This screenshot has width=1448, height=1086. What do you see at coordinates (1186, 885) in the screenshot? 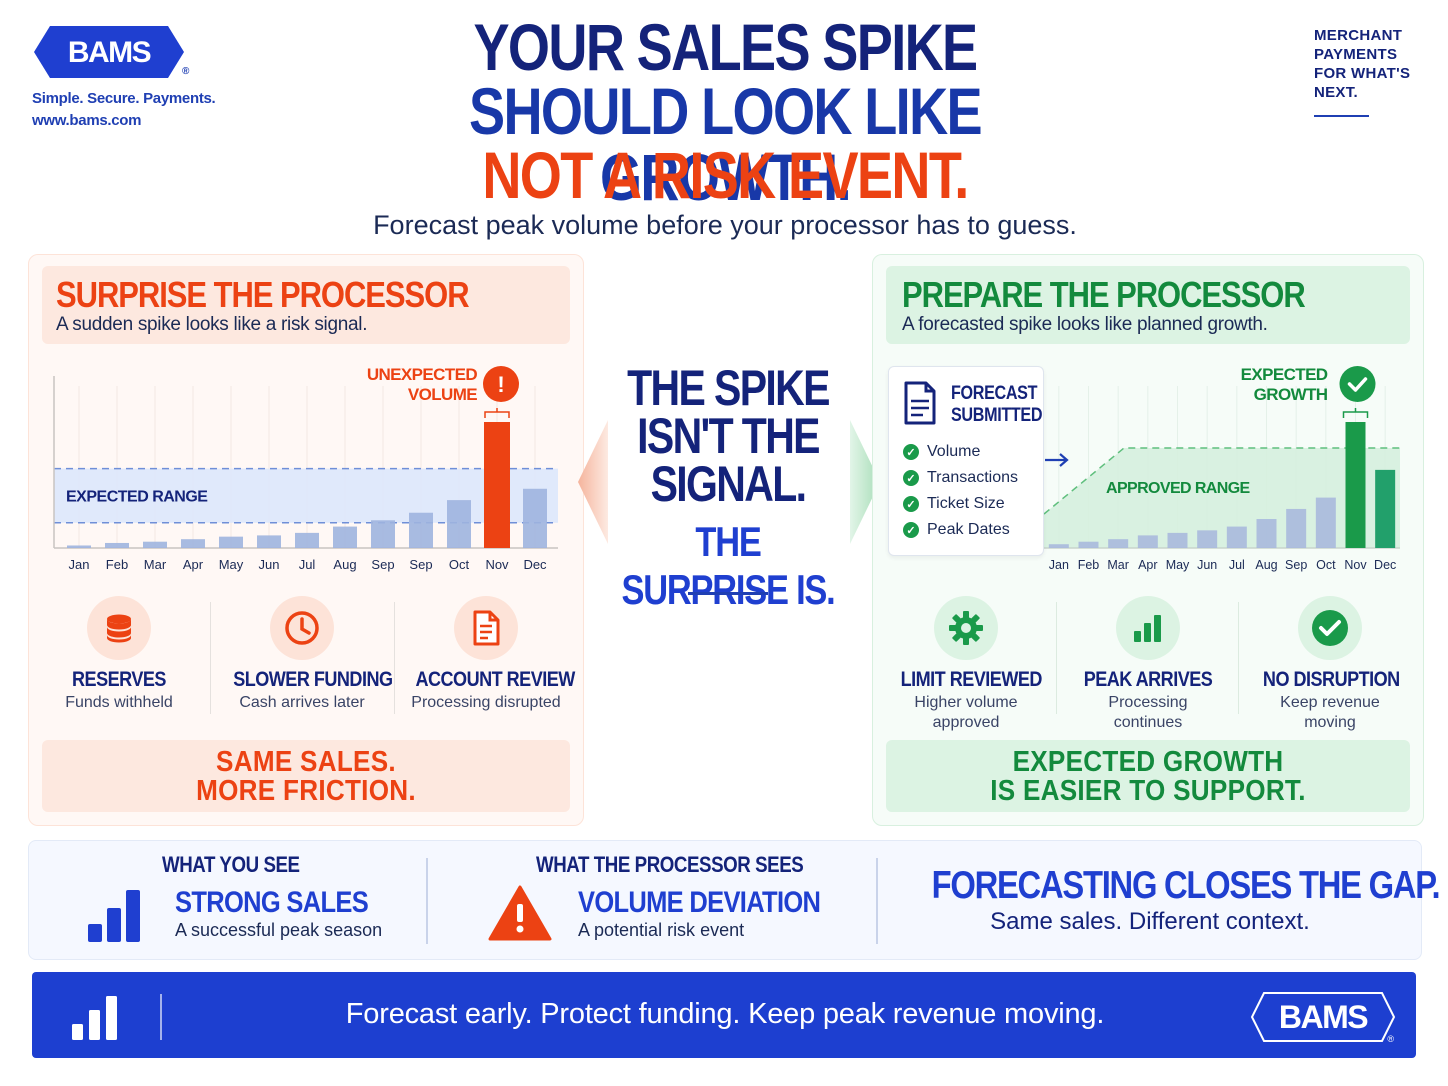
I see `closes-gap-title: FORECASTING CLOSES THE GAP.` at bounding box center [1186, 885].